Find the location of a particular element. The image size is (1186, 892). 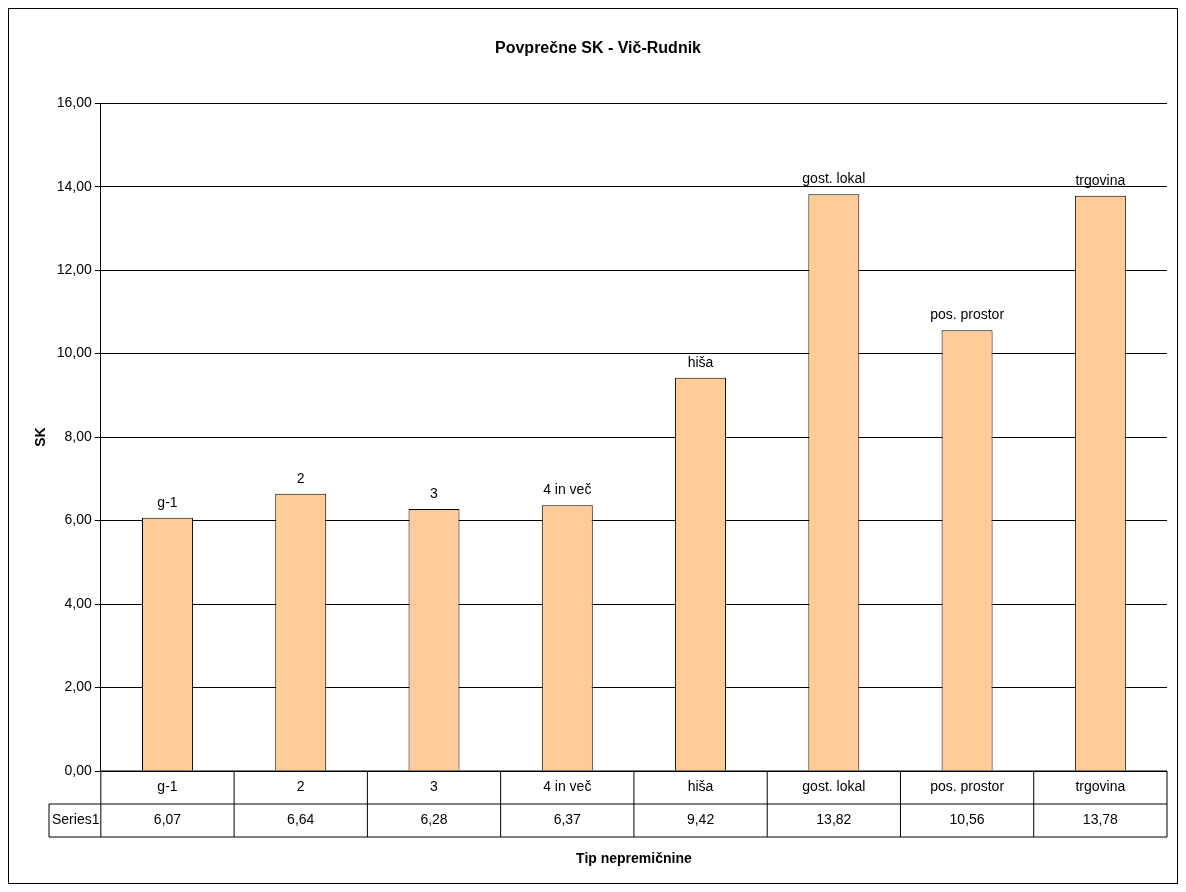

x-tick-label: pos. prostor is located at coordinates (967, 786).